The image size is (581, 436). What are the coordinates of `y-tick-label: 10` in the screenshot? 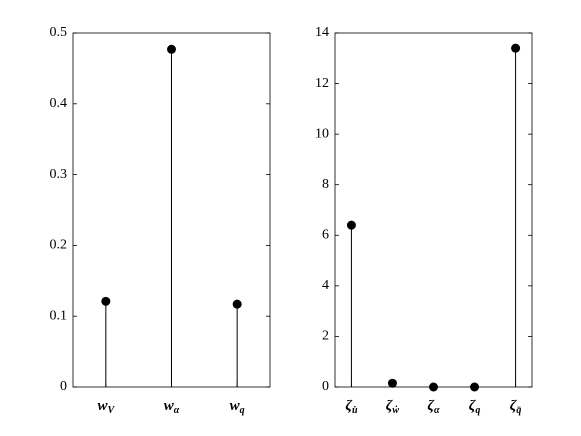 It's located at (322, 133).